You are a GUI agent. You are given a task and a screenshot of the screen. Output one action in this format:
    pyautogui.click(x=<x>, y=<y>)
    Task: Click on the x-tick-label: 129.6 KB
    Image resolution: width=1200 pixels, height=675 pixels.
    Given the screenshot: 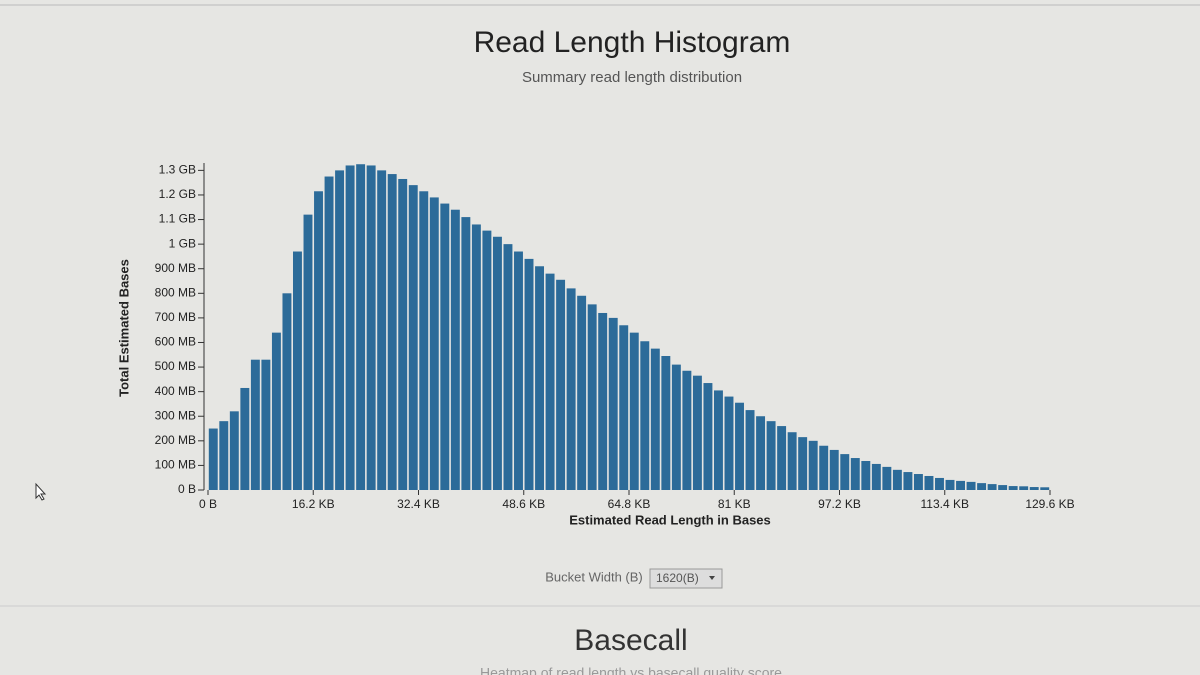 What is the action you would take?
    pyautogui.click(x=1049, y=504)
    